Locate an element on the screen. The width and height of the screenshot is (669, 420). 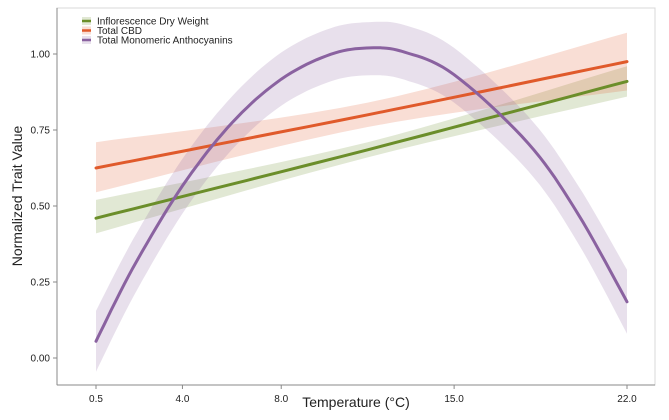
x-tick-label: 8.0 is located at coordinates (281, 399).